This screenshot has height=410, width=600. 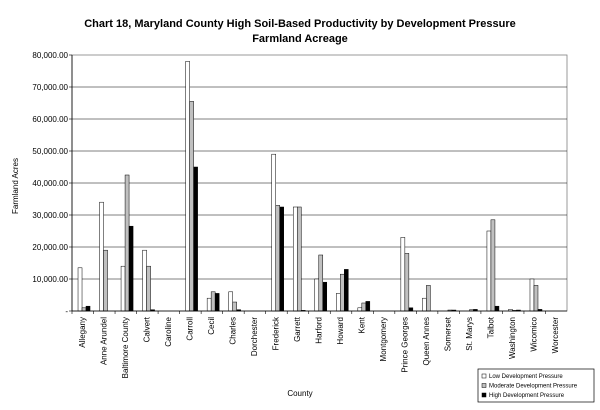 What do you see at coordinates (254, 336) in the screenshot?
I see `x-tick-label: Dorchester` at bounding box center [254, 336].